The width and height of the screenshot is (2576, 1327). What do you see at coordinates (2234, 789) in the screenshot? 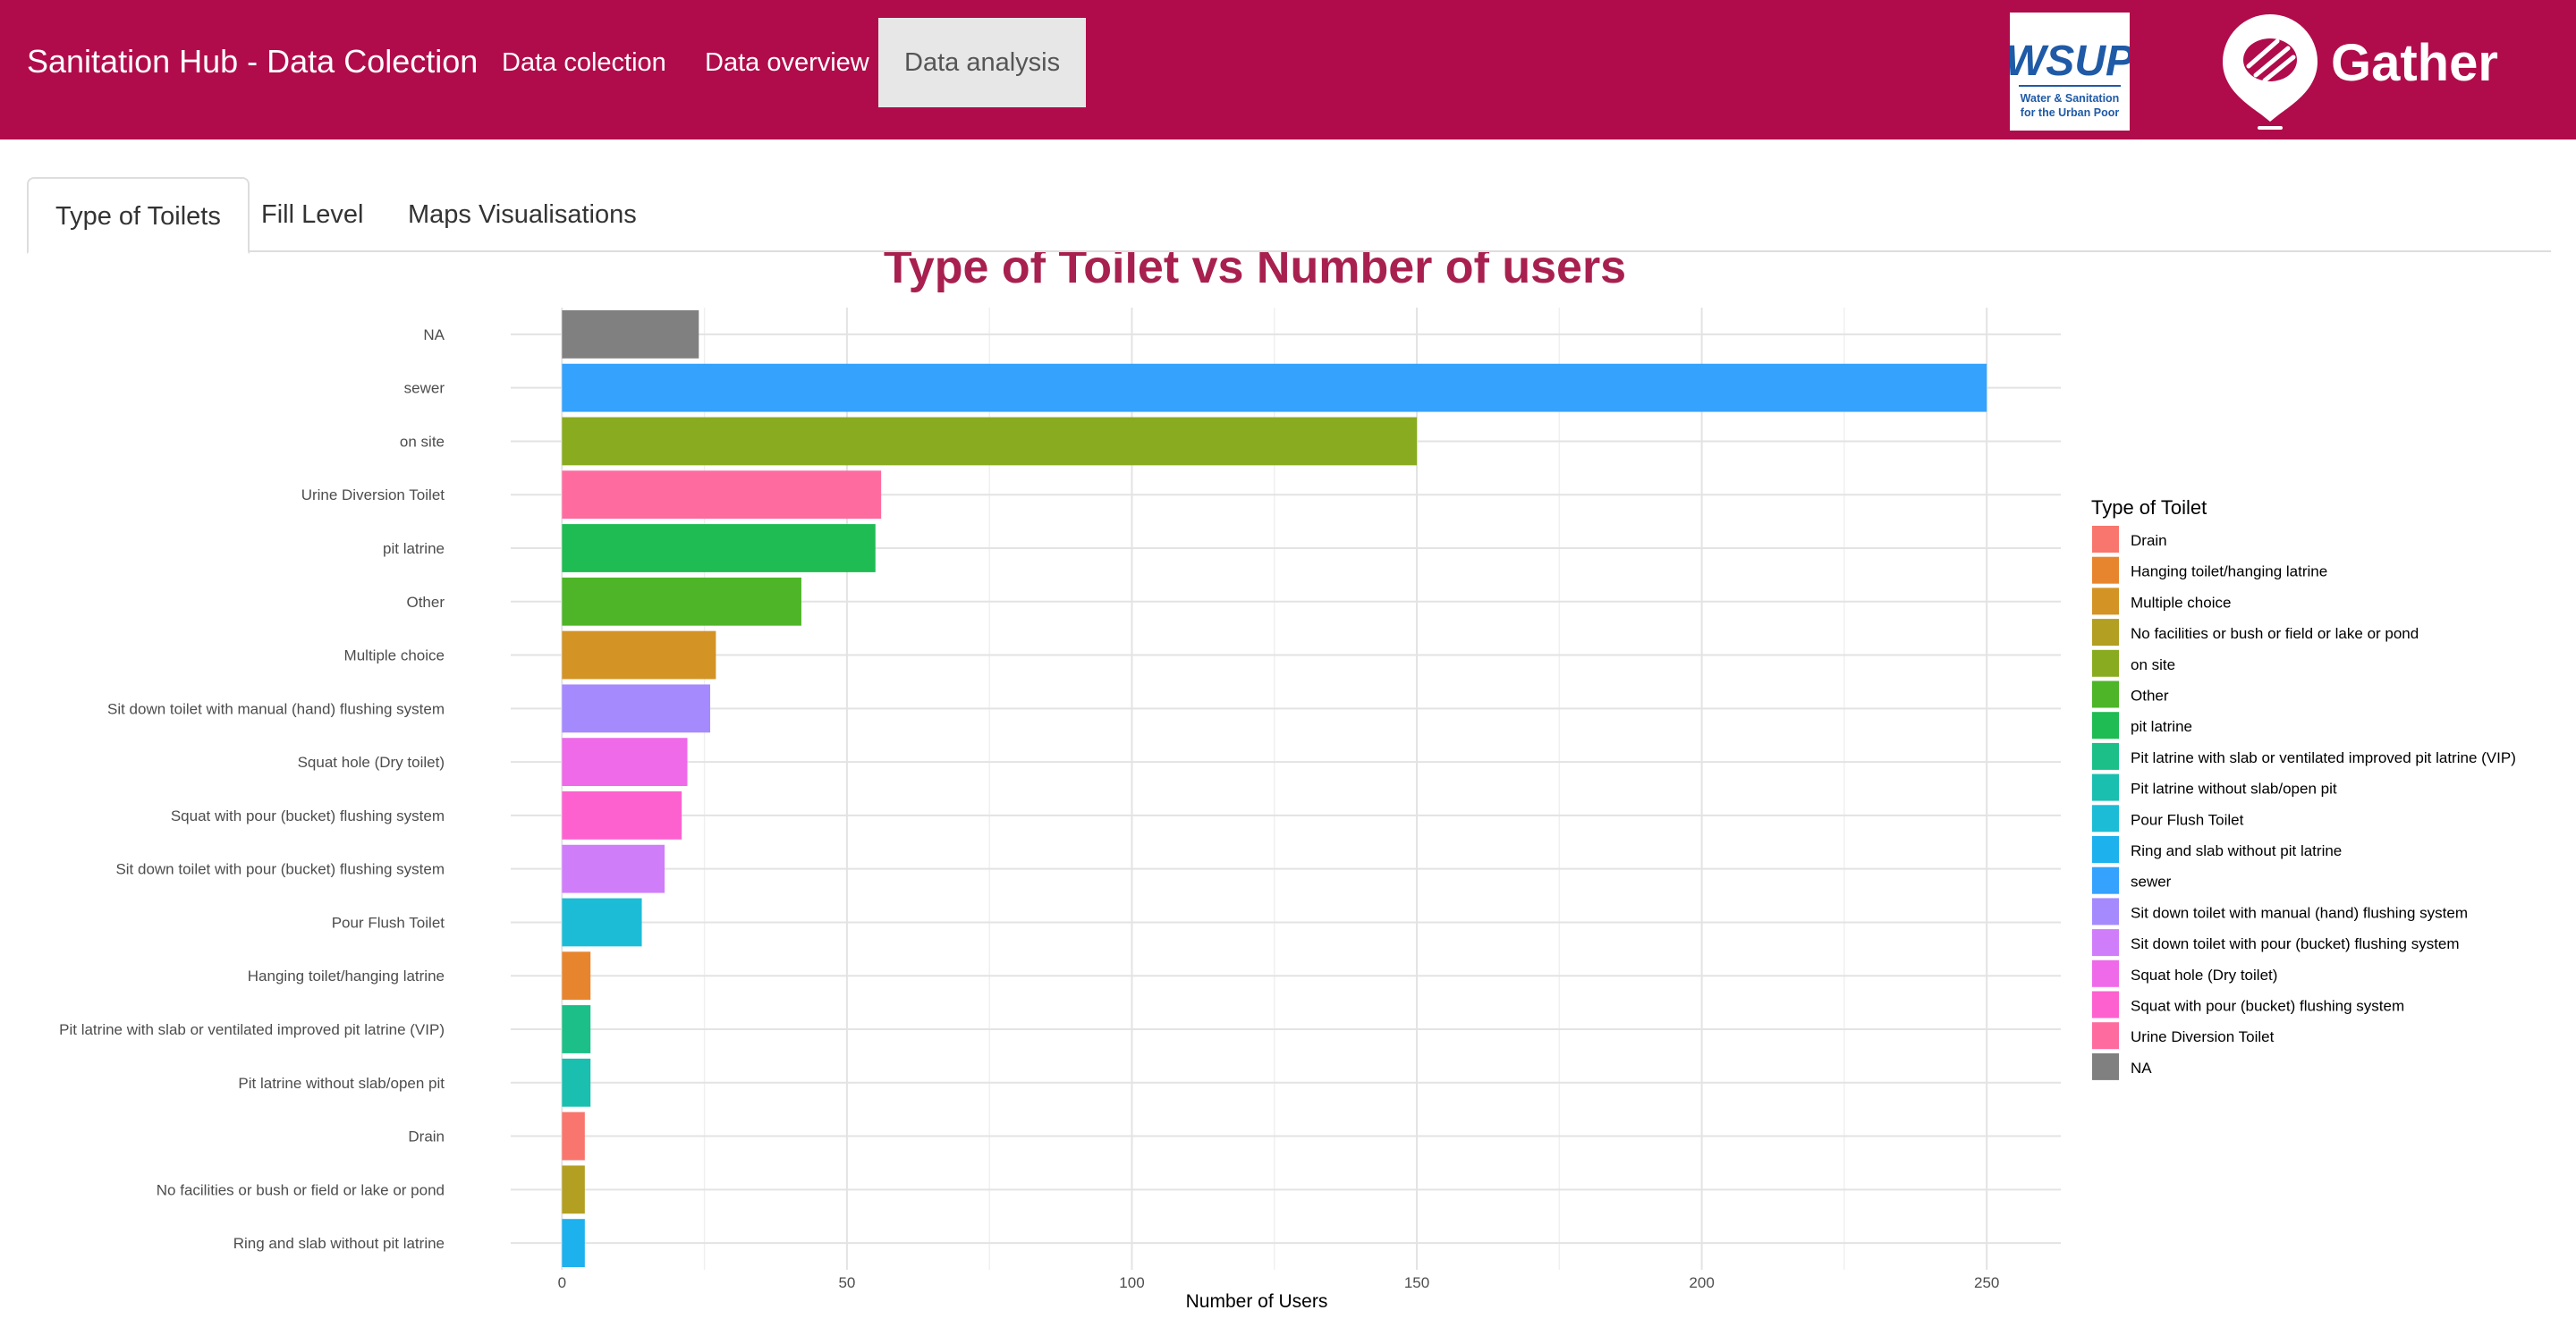
I see `legend-label: Pit latrine without slab/open pit` at bounding box center [2234, 789].